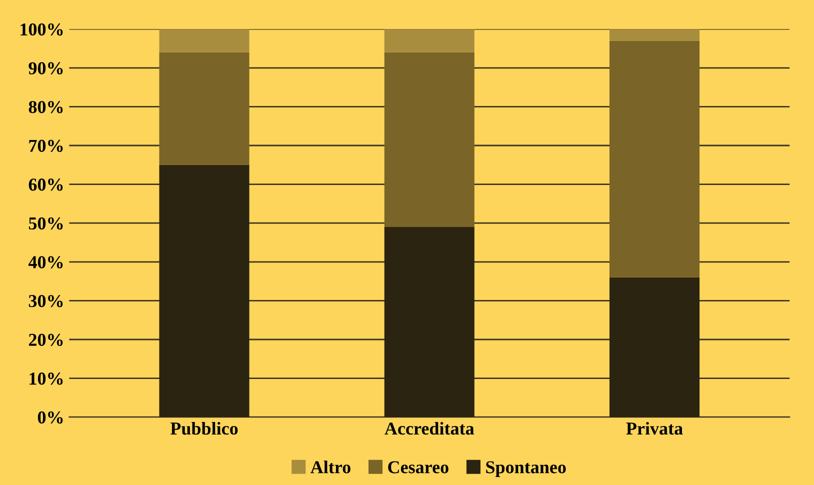 The image size is (814, 485). I want to click on x-tick-label: Pubblico, so click(204, 428).